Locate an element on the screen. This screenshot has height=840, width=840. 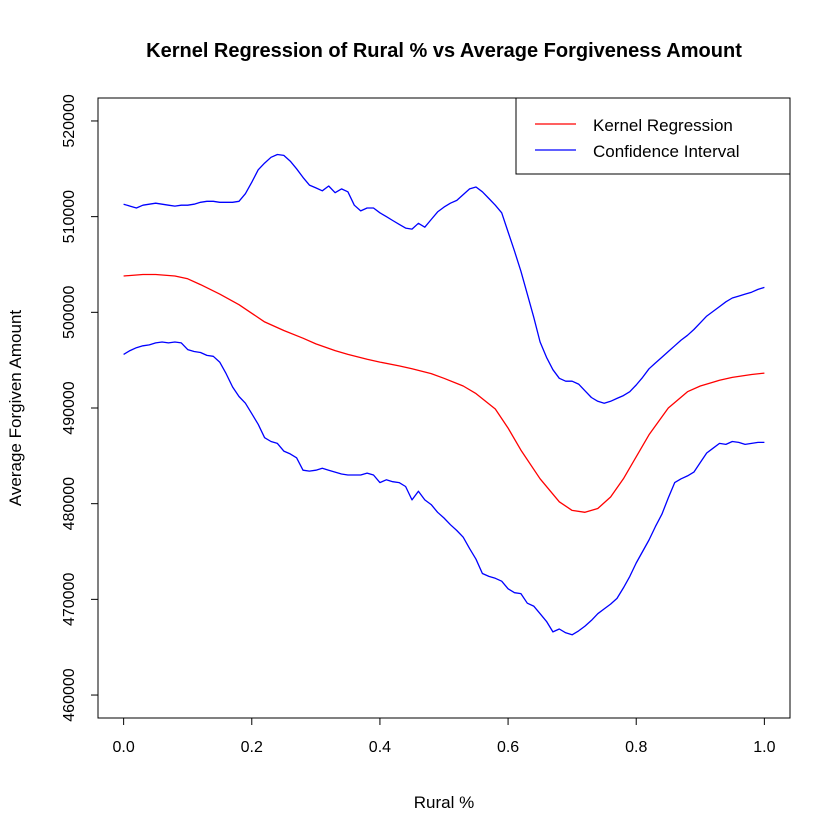
x-axis-label: Rural % is located at coordinates (444, 802).